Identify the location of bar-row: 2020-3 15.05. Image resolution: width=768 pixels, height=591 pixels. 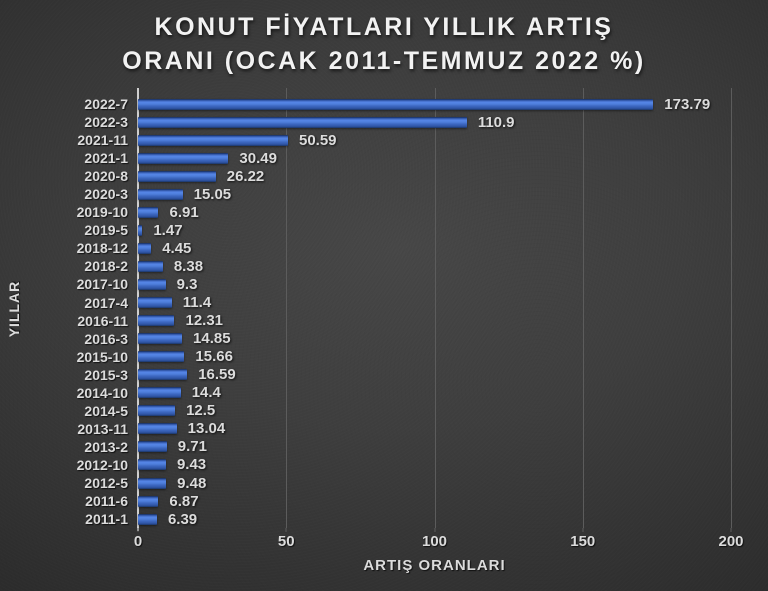
(365, 194).